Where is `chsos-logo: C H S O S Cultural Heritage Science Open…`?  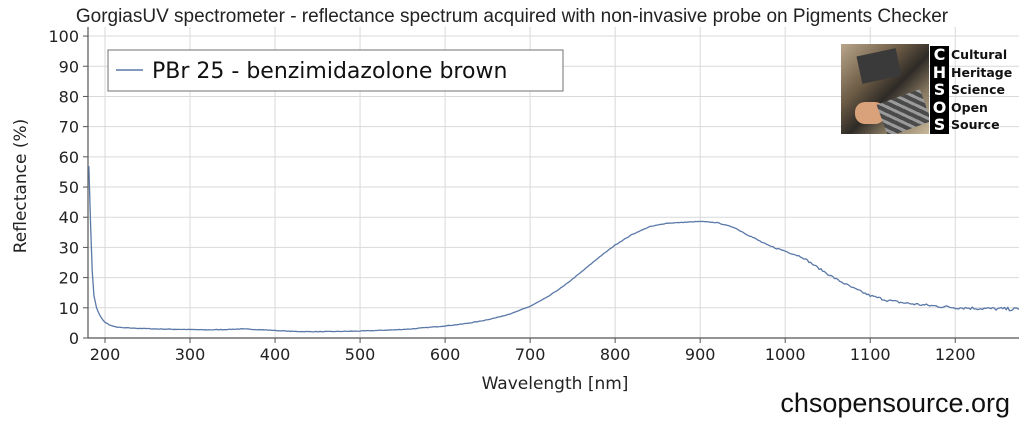
chsos-logo: C H S O S Cultural Heritage Science Open… is located at coordinates (926, 90).